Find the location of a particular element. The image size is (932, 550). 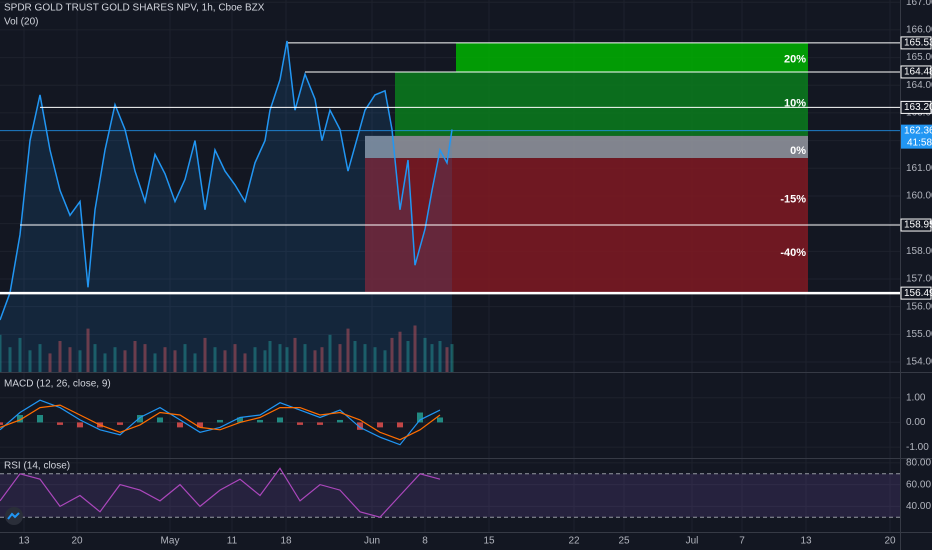

x-tick-label: 15 is located at coordinates (489, 541).